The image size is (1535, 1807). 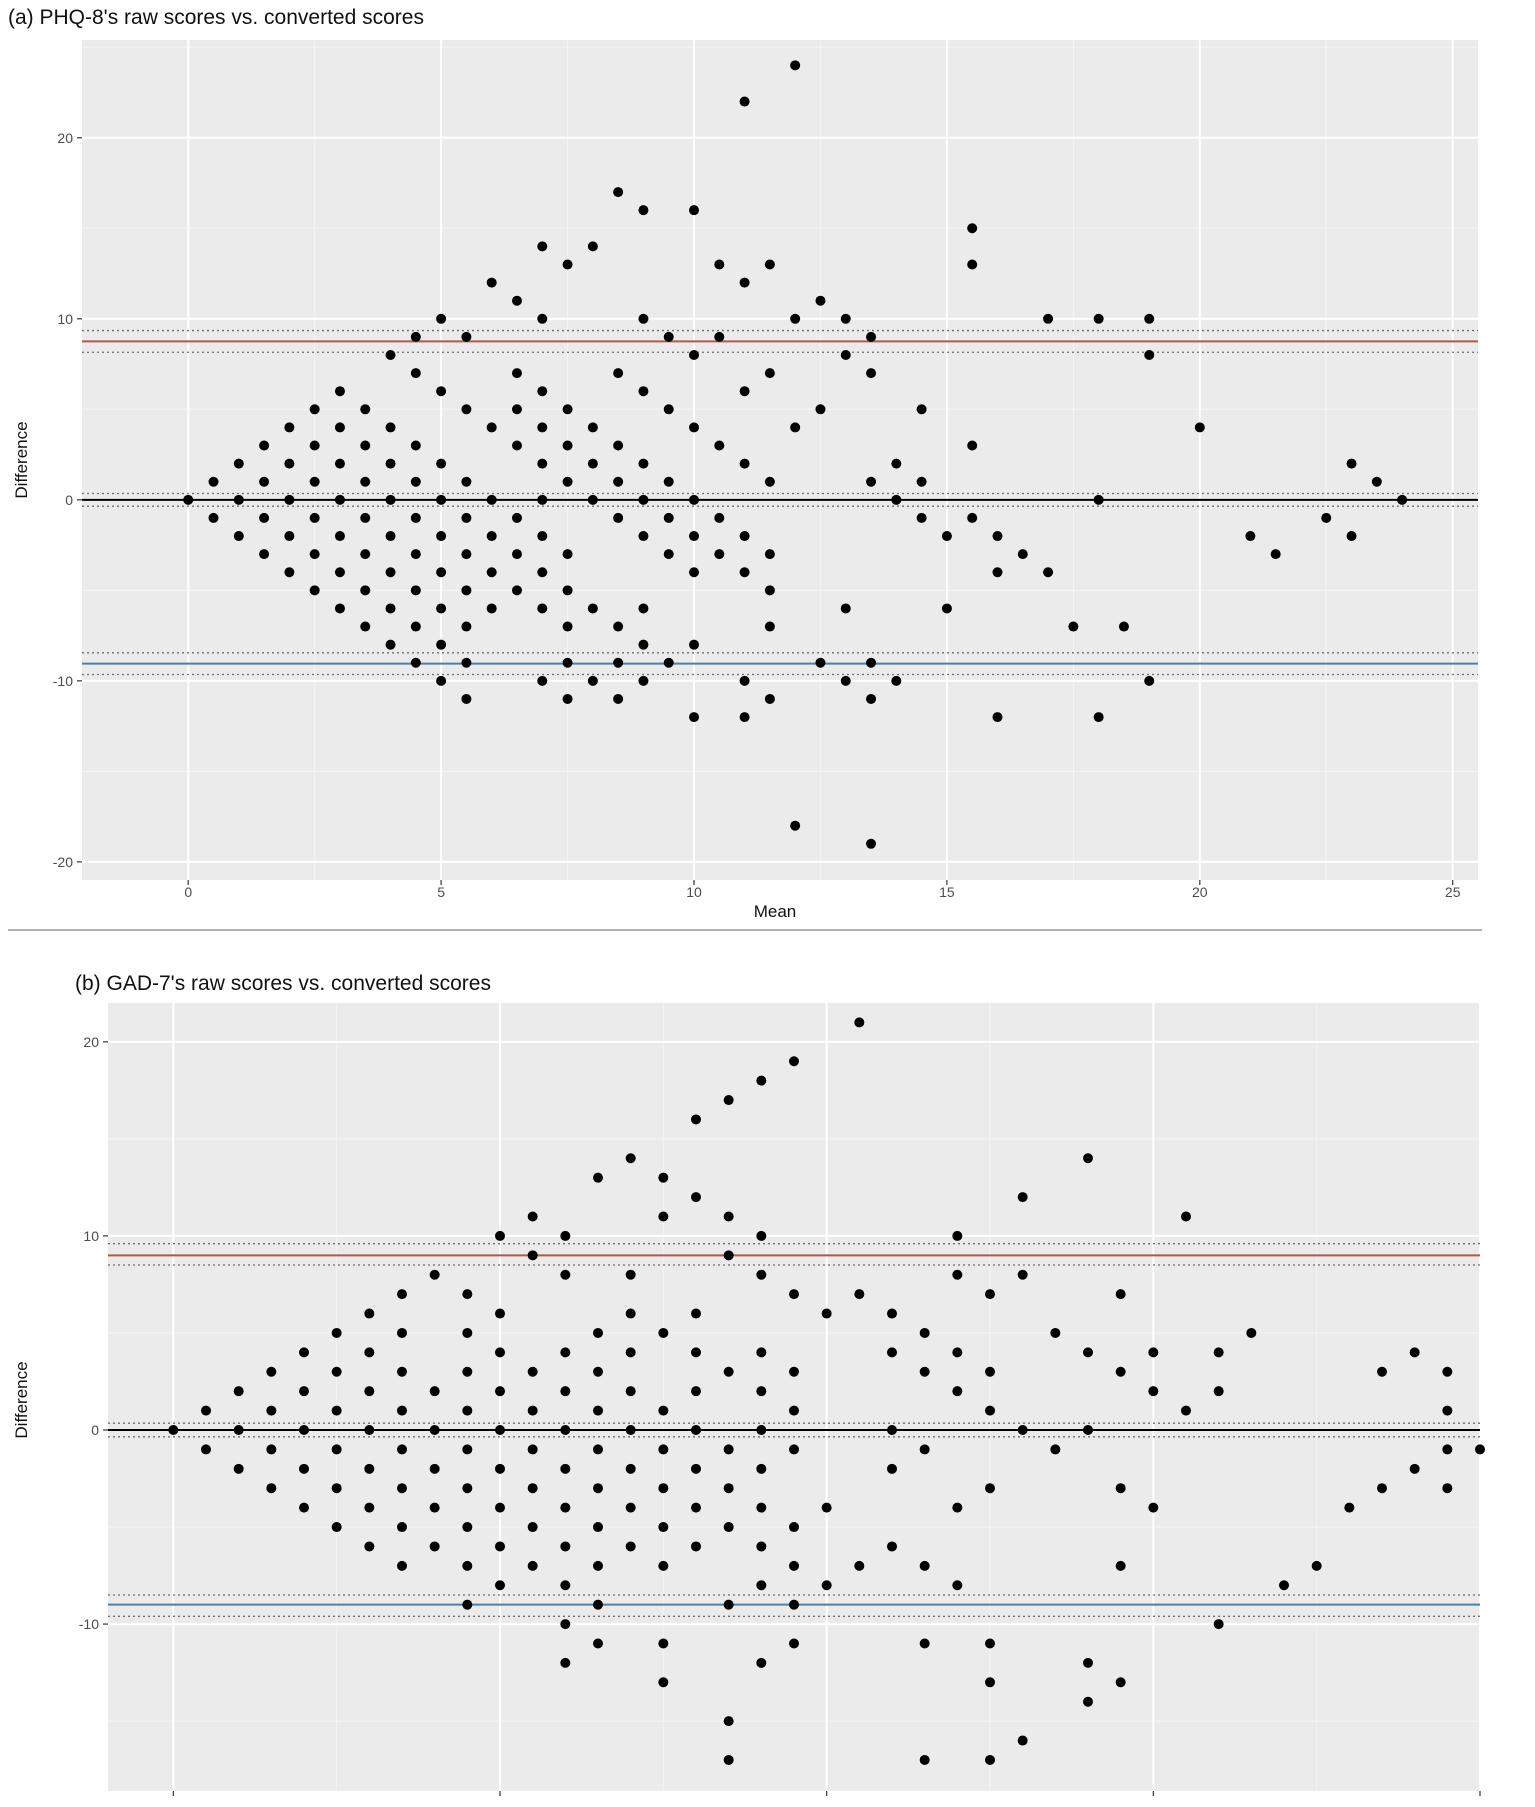 What do you see at coordinates (91, 1236) in the screenshot?
I see `y-tick-label: 10` at bounding box center [91, 1236].